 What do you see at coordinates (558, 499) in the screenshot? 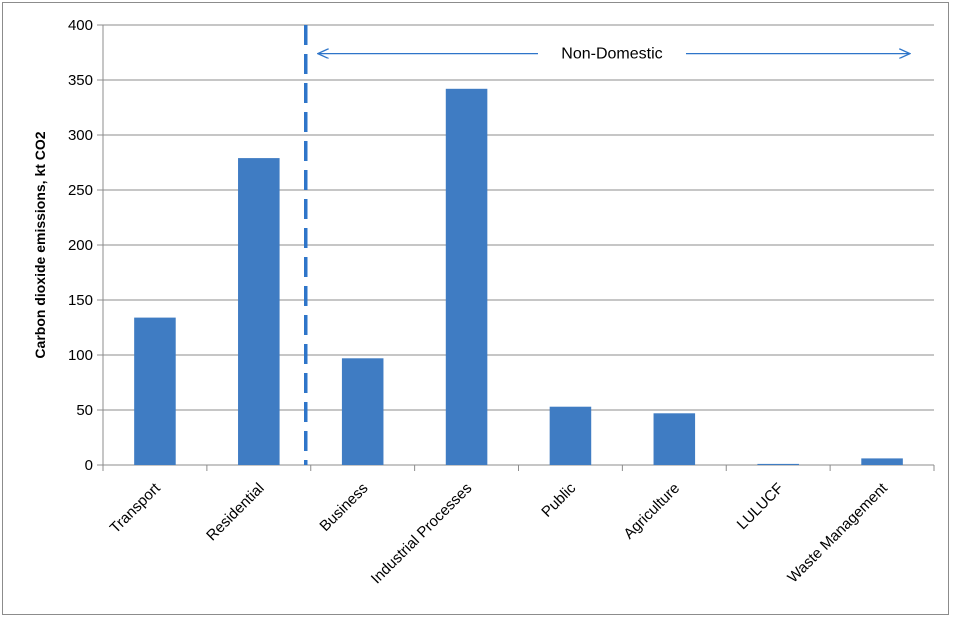
I see `x-tick-label: Public` at bounding box center [558, 499].